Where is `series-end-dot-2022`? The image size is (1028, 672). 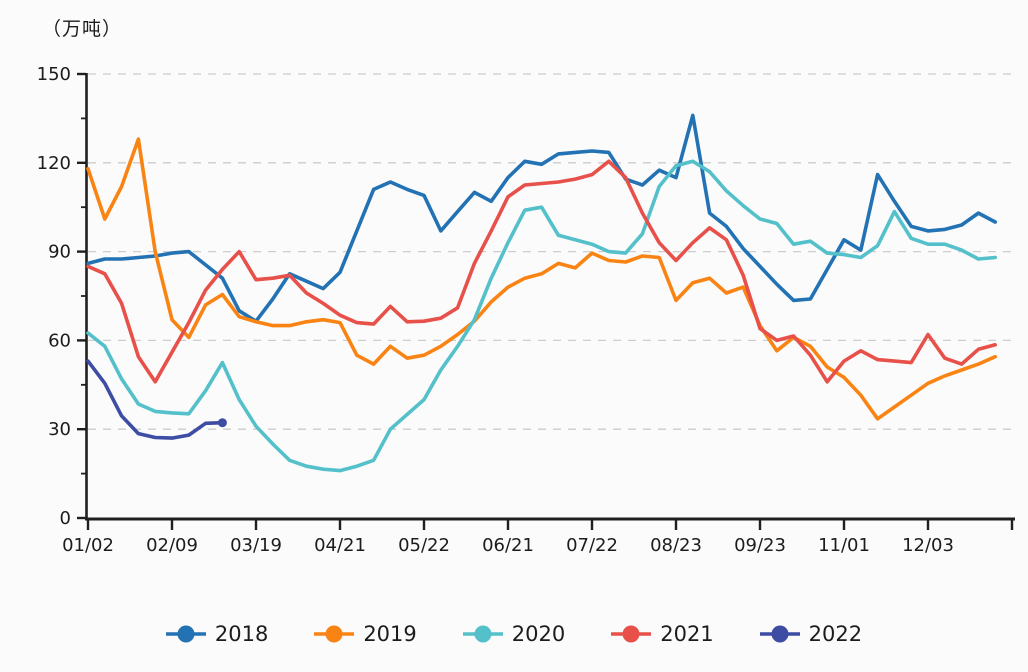
series-end-dot-2022 is located at coordinates (222, 423).